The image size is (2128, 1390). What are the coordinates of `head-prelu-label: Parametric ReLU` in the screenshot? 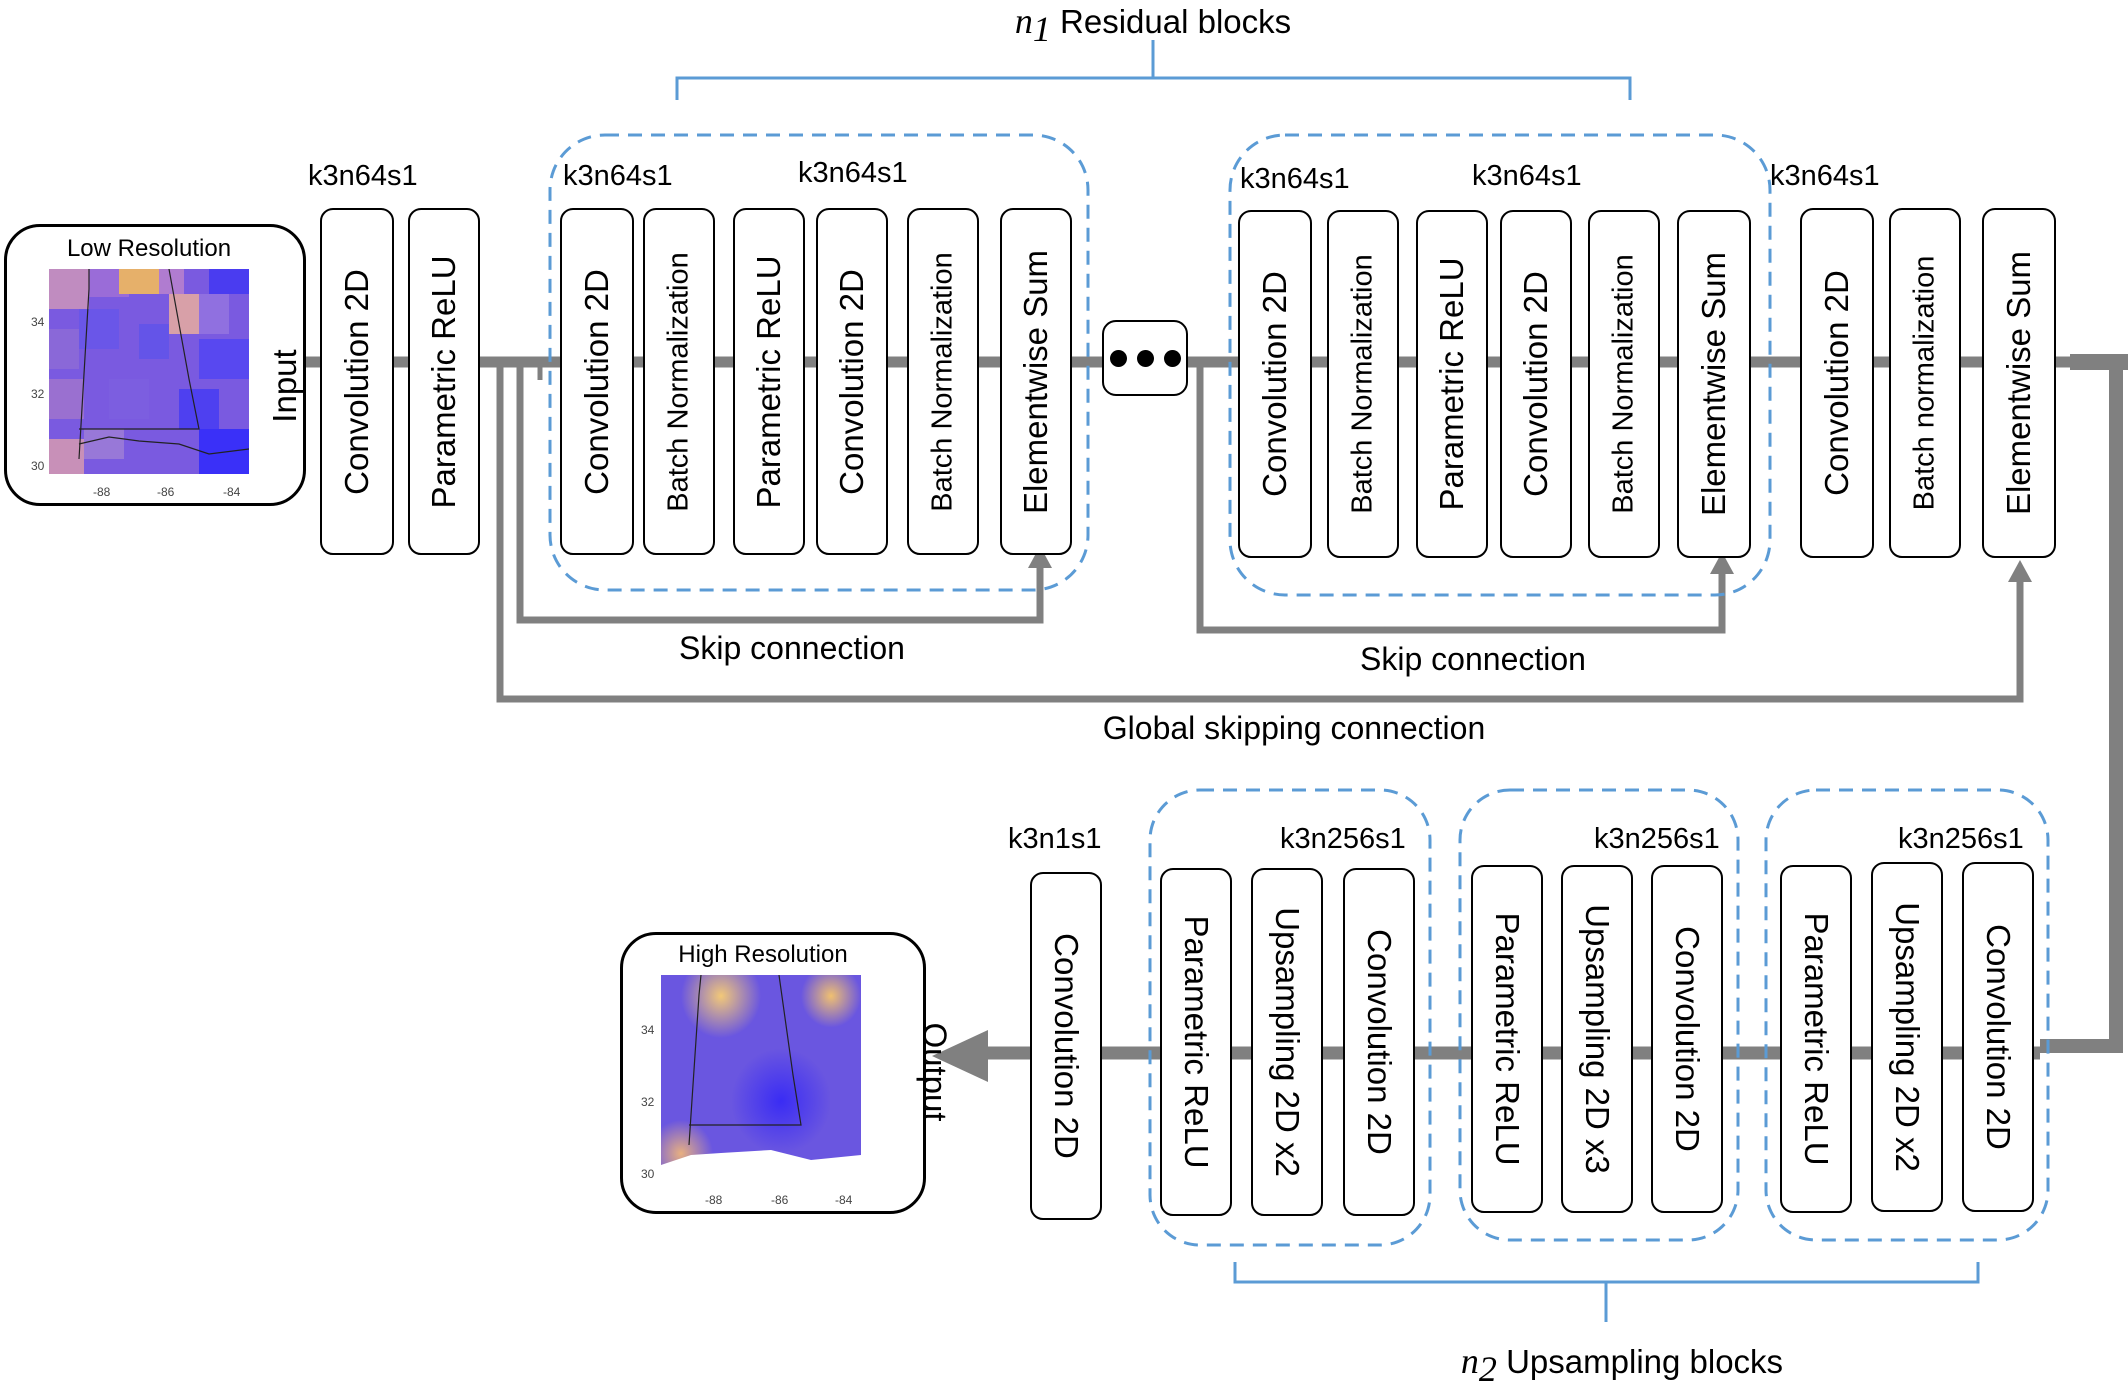 It's located at (443, 381).